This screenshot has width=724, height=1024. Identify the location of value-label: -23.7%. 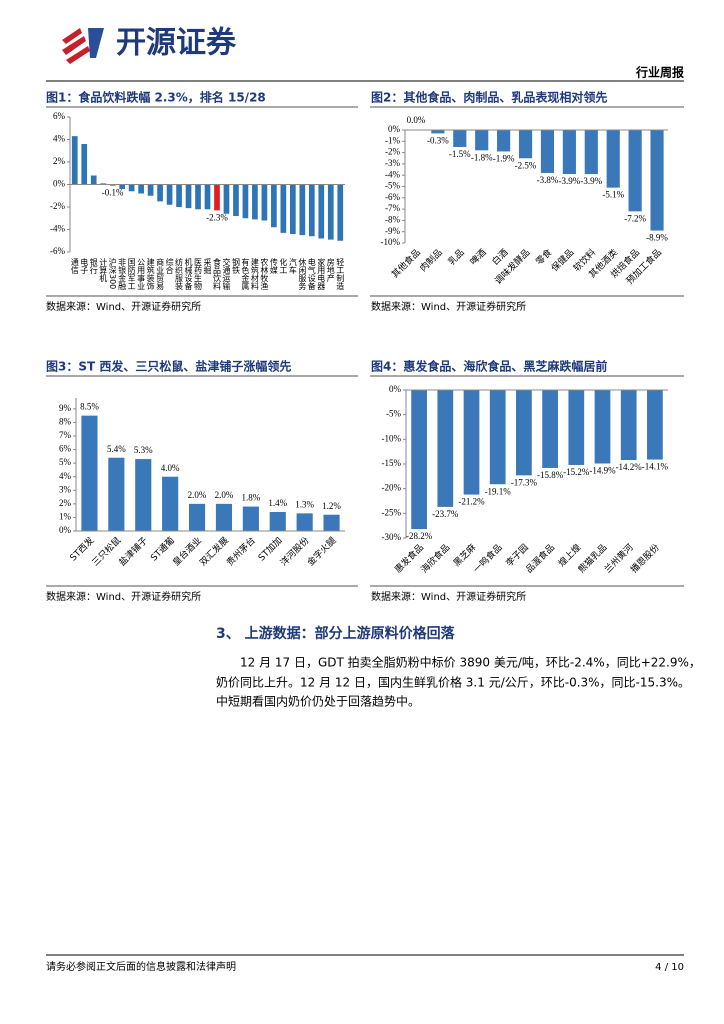
(445, 514).